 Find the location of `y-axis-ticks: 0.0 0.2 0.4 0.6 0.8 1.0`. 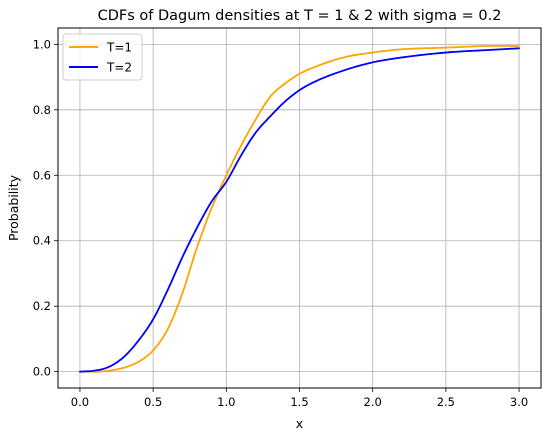

y-axis-ticks: 0.0 0.2 0.4 0.6 0.8 1.0 is located at coordinates (45, 208).